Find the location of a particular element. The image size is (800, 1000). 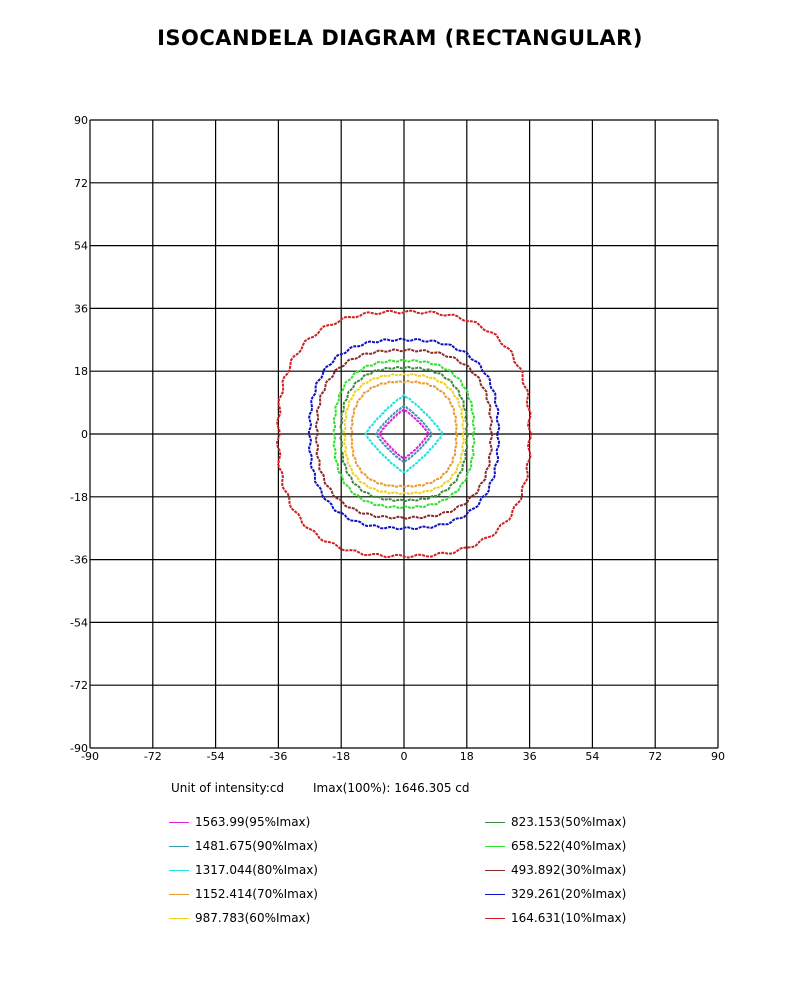

x-axis-ticks: -90 -72 -54 -36 -18 0 18 36 54 72 90 is located at coordinates (403, 756).